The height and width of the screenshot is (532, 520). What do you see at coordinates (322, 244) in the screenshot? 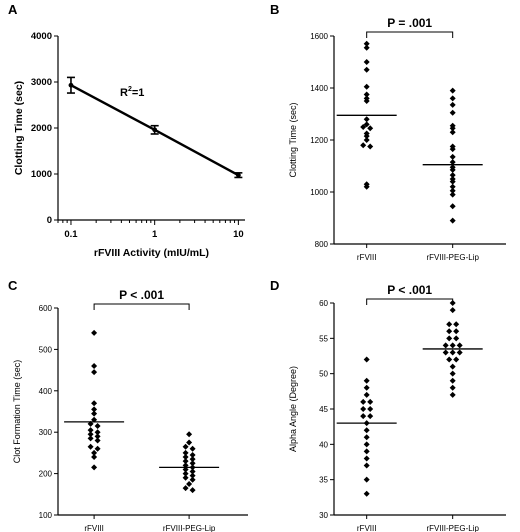
I see `y-tick-label: 800` at bounding box center [322, 244].